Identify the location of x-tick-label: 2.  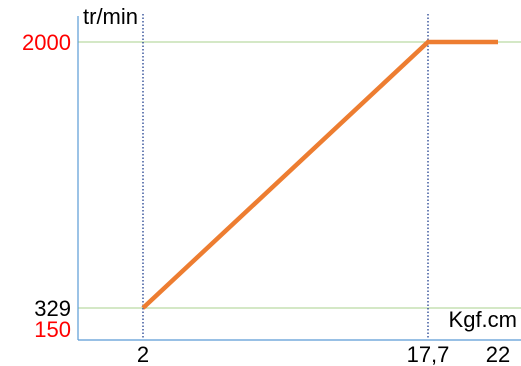
(143, 354).